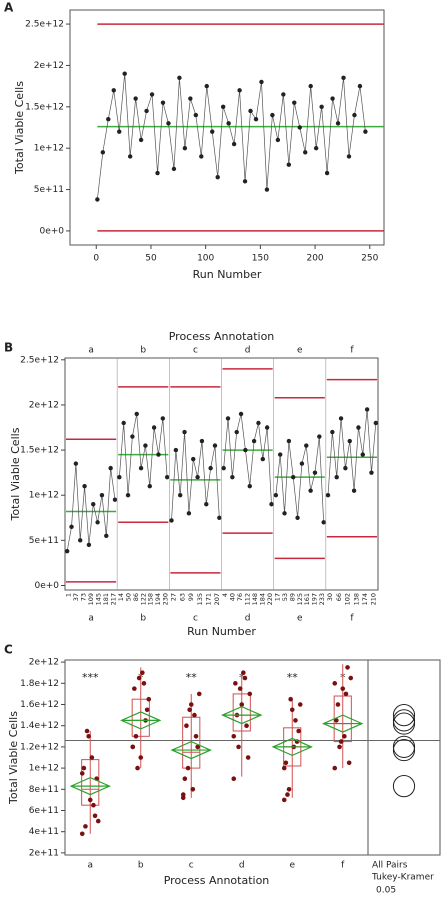 The width and height of the screenshot is (444, 900). I want to click on x-tick-label: 100, so click(205, 259).